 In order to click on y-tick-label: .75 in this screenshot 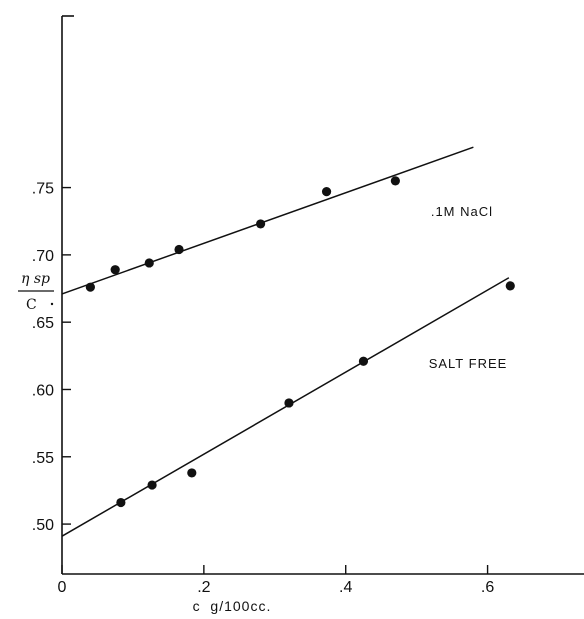, I will do `click(43, 189)`.